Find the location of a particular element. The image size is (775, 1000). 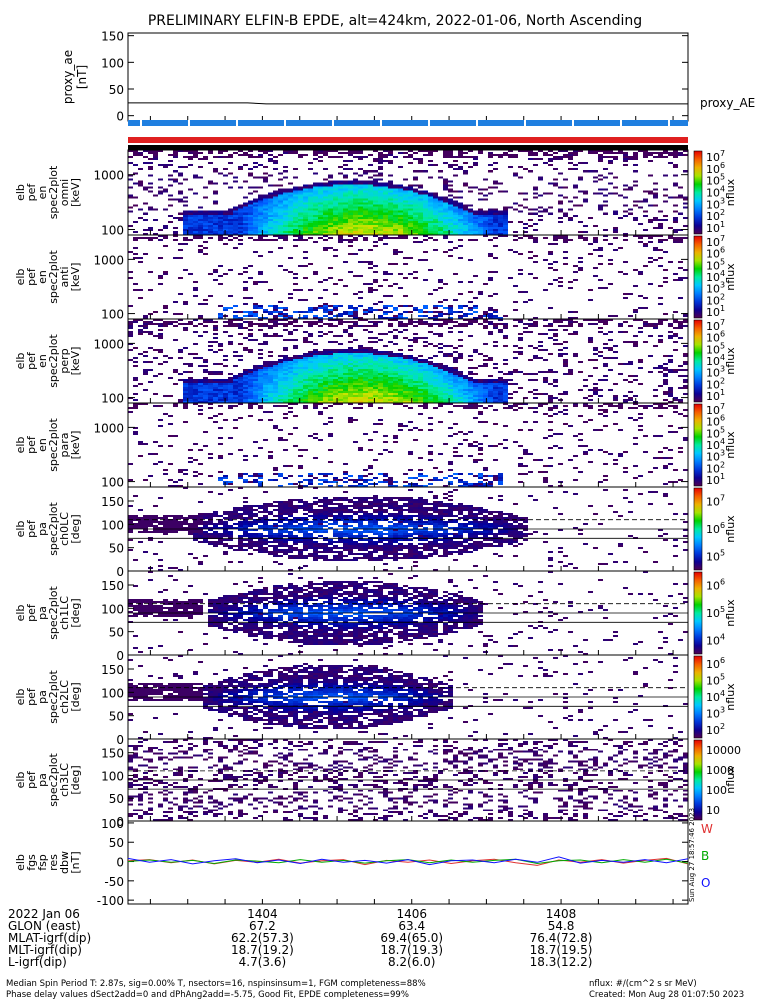

sci-zone-bar is located at coordinates (408, 123).